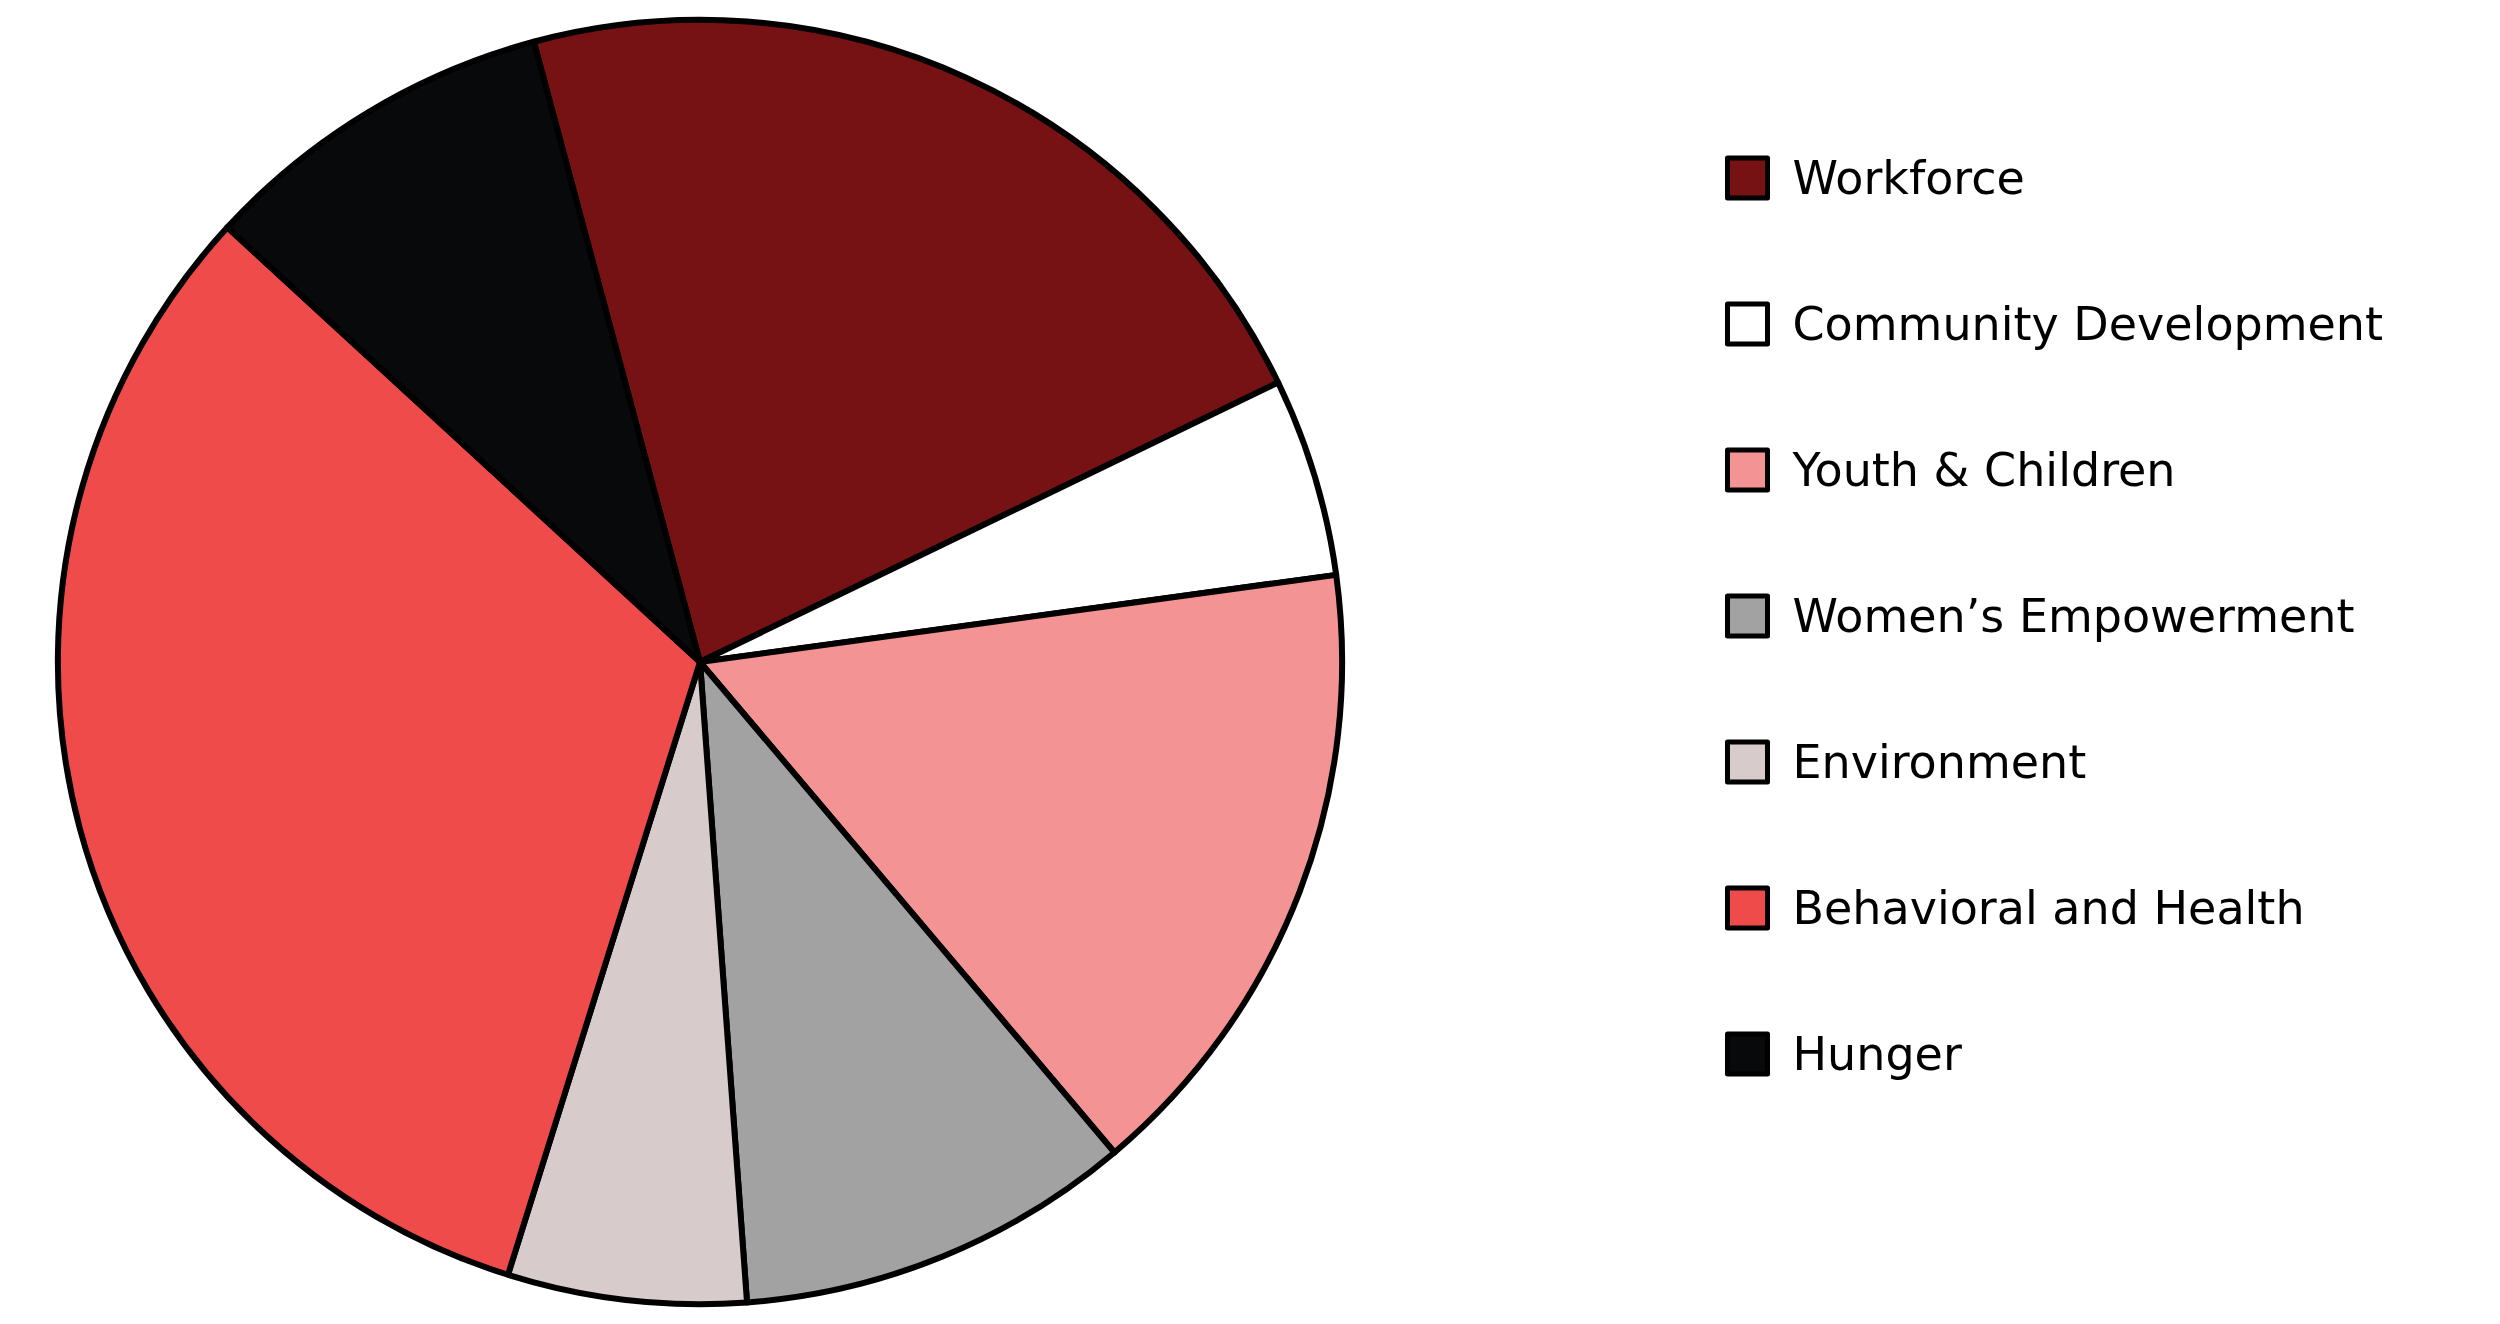  I want to click on legend-label: Community Development, so click(2088, 324).